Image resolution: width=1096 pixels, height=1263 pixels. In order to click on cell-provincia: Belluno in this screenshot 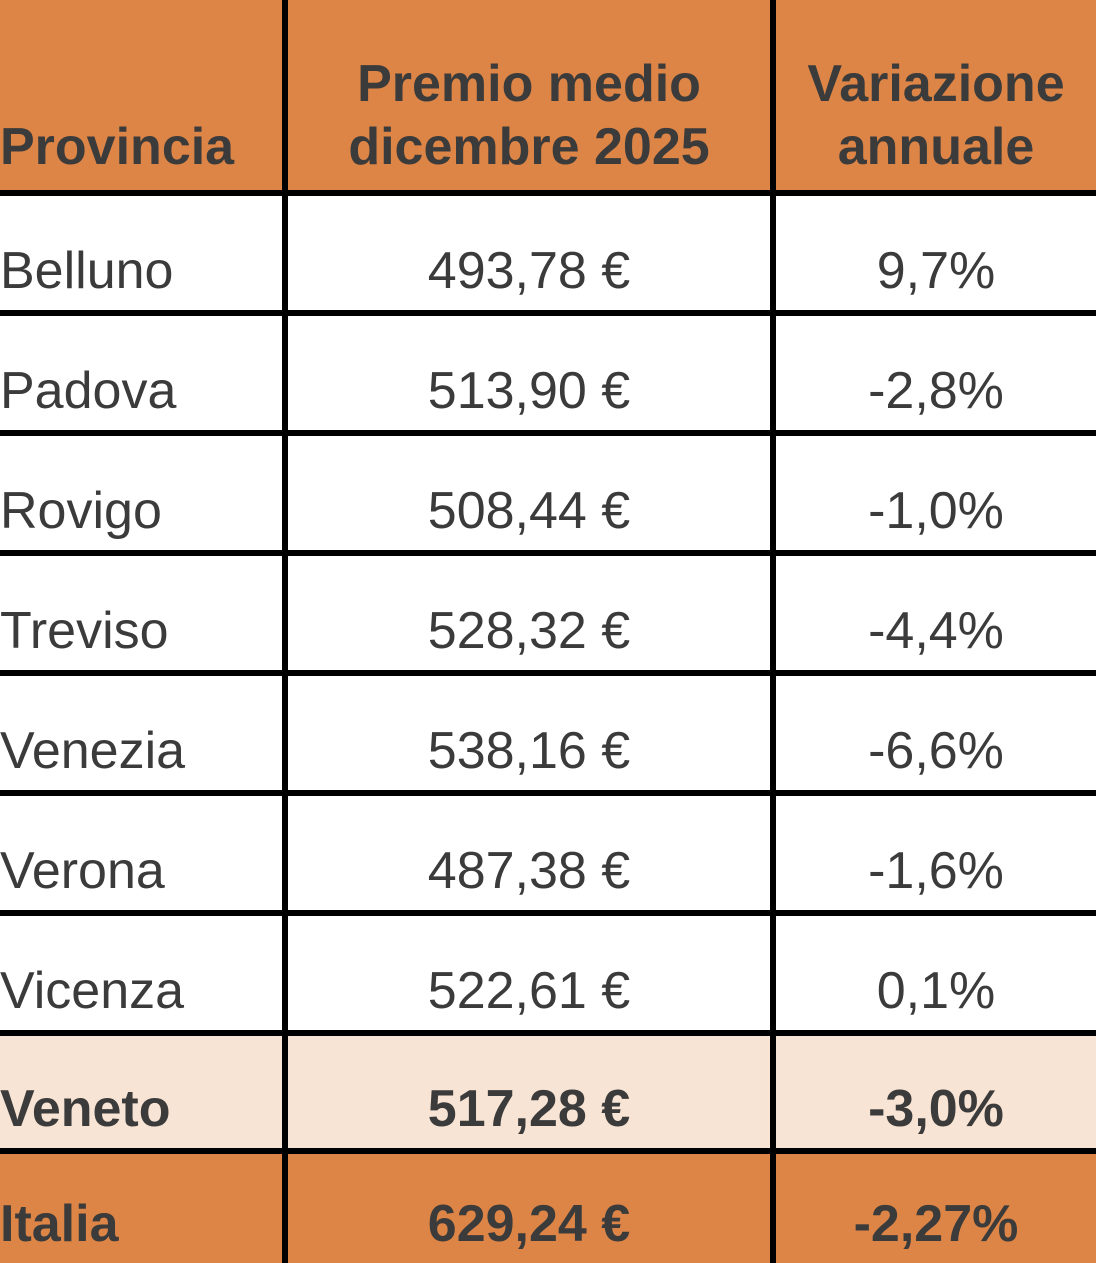, I will do `click(144, 253)`.